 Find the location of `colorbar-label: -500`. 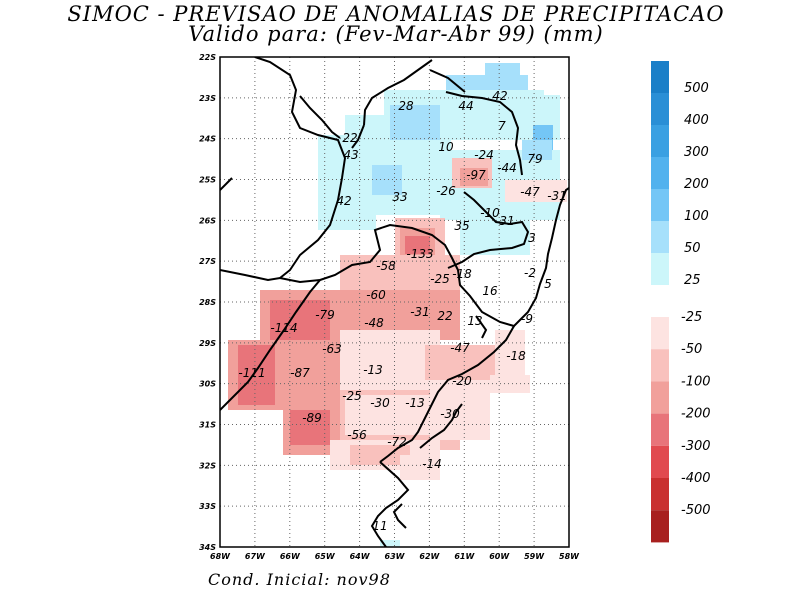

colorbar-label: -500 is located at coordinates (696, 510).